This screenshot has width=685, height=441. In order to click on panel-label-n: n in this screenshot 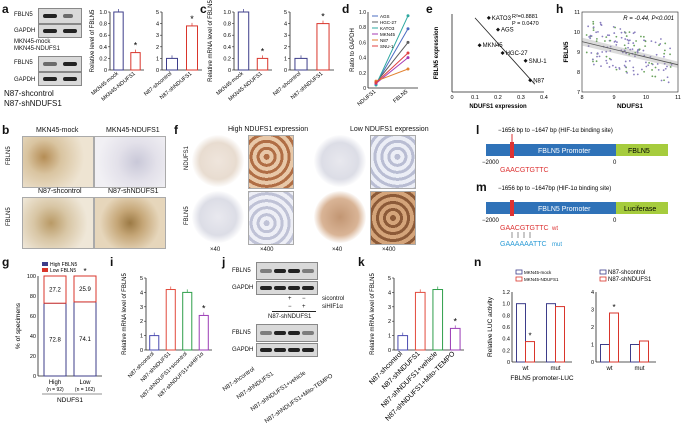, I will do `click(478, 262)`.